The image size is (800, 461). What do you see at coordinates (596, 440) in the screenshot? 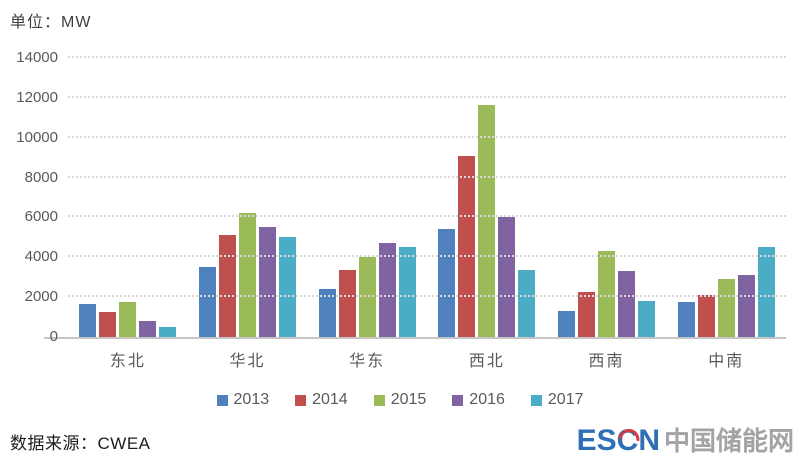
I see `escn-logo-es: ES` at bounding box center [596, 440].